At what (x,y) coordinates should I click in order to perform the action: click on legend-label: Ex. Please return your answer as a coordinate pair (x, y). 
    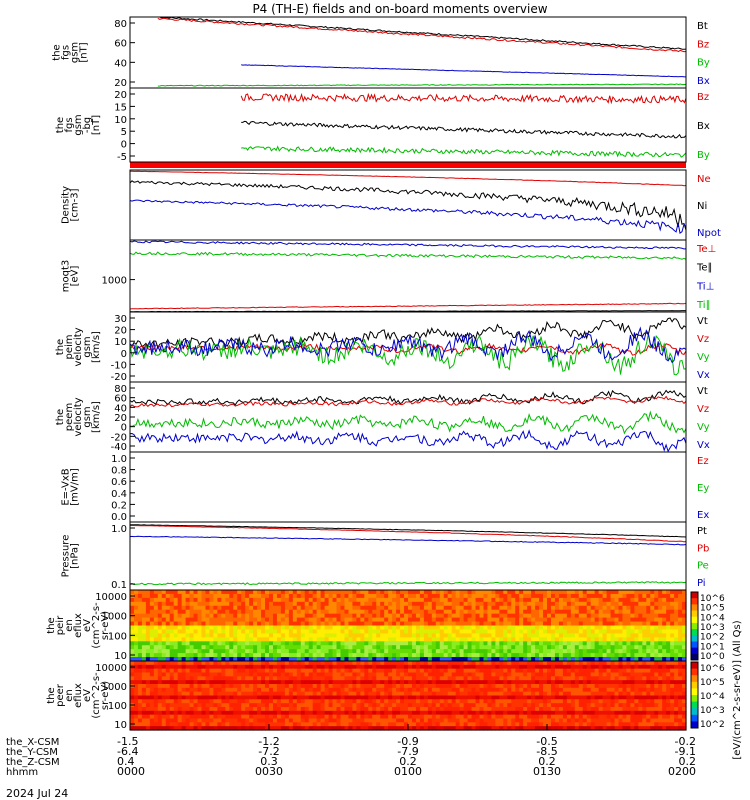
    Looking at the image, I should click on (703, 515).